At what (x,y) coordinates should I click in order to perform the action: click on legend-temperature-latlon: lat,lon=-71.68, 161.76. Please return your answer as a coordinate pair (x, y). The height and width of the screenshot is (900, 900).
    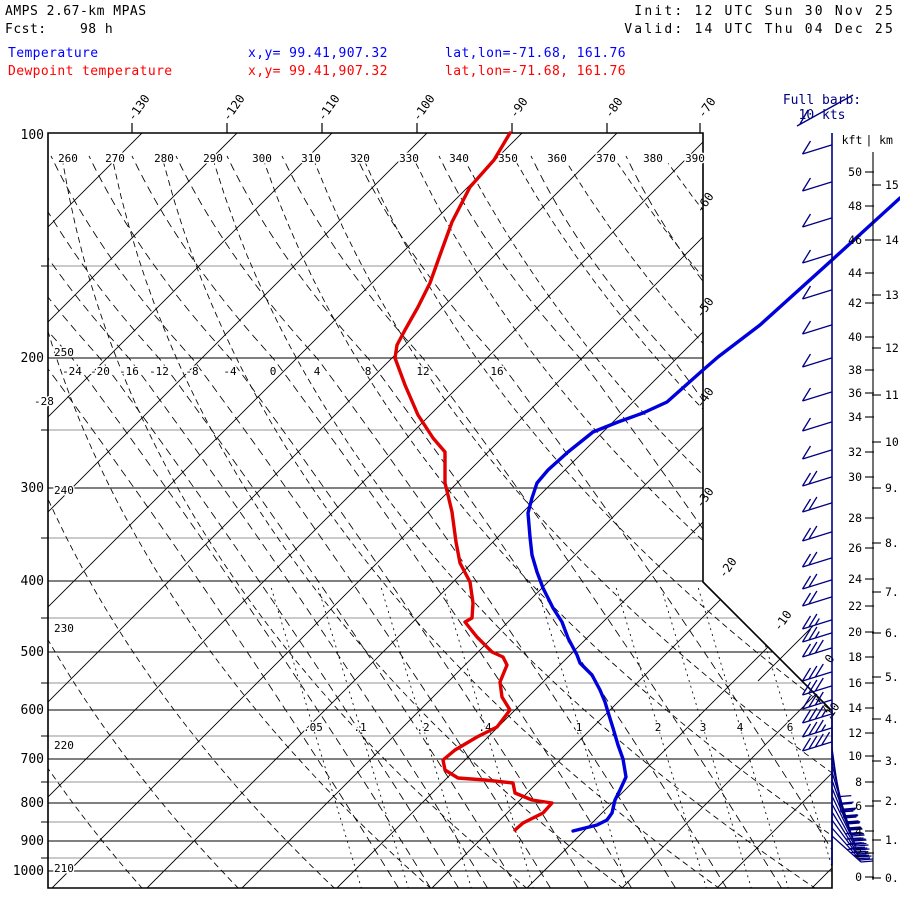
    Looking at the image, I should click on (535, 53).